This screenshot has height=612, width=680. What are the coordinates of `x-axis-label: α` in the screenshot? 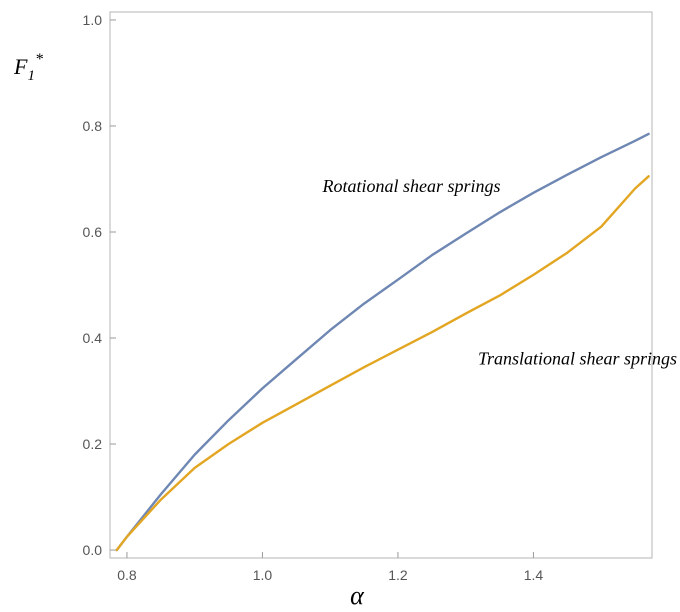 It's located at (357, 595).